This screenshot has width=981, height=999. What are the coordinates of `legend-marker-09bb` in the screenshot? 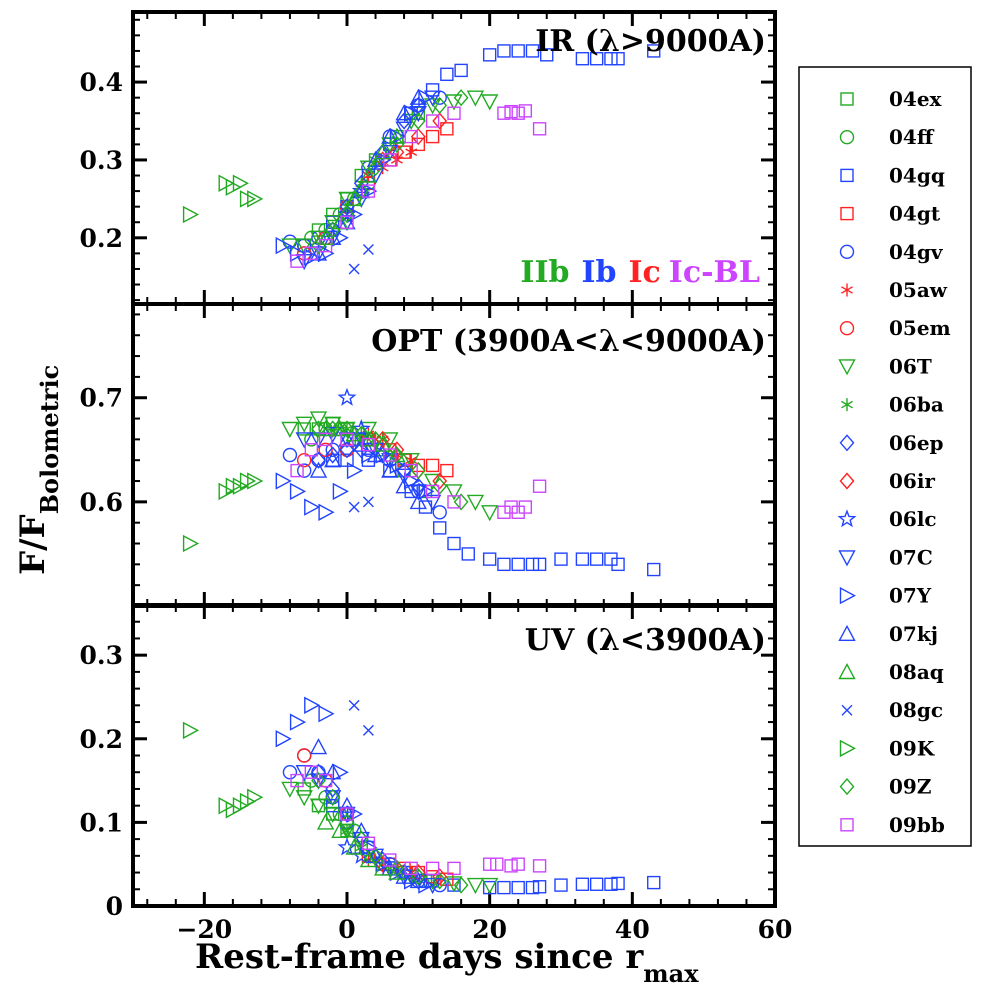 It's located at (847, 825).